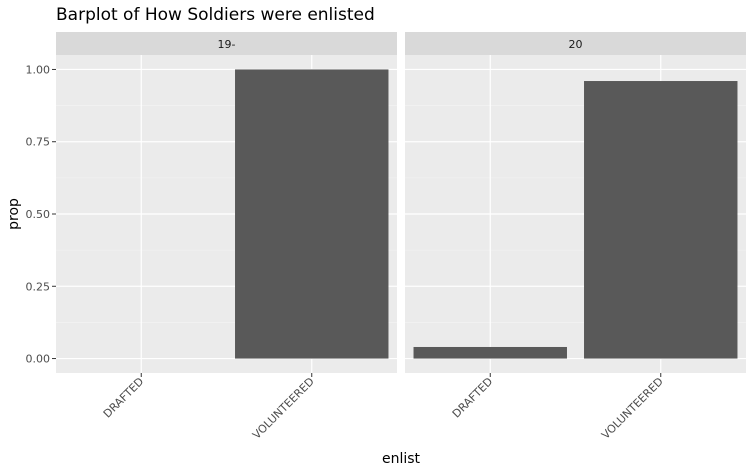 The width and height of the screenshot is (753, 473). What do you see at coordinates (215, 15) in the screenshot?
I see `chart-title: Barplot of How Soldiers were enlisted` at bounding box center [215, 15].